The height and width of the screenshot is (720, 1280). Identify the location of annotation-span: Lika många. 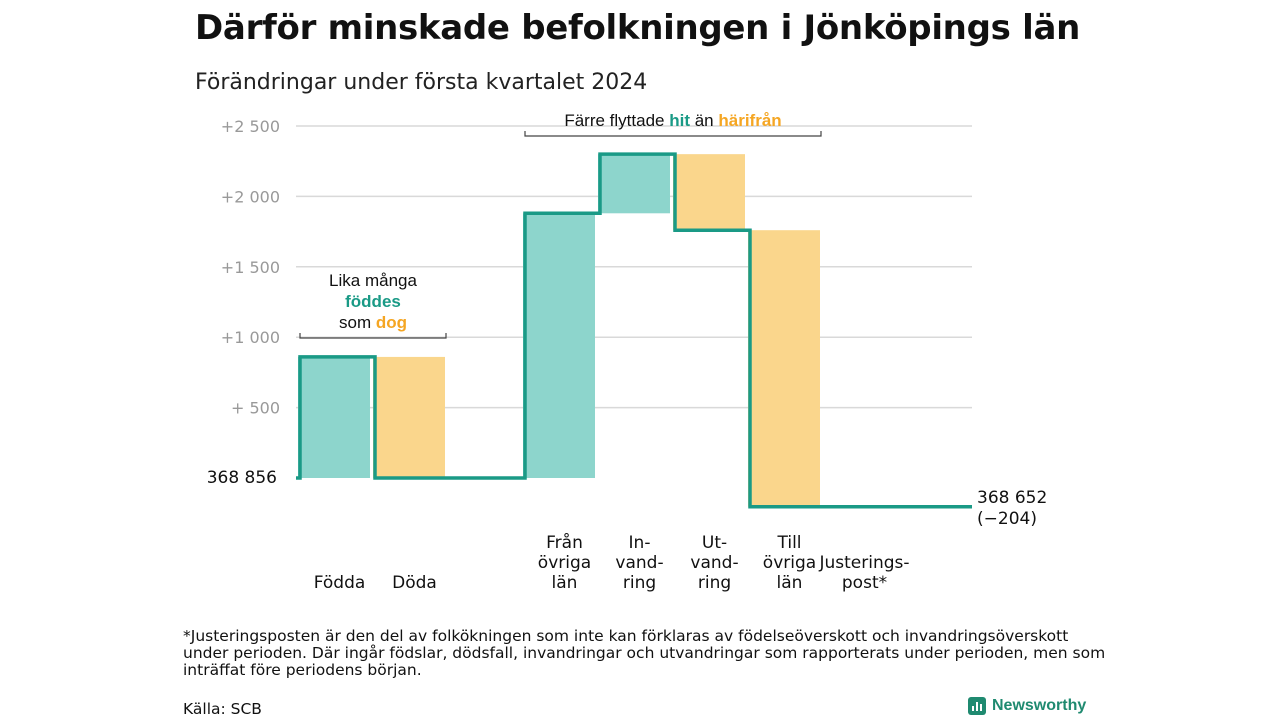
(373, 280).